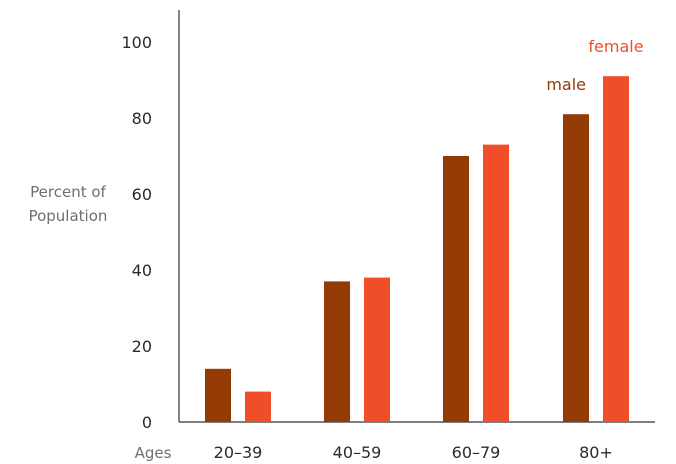  I want to click on y-tick-label: 0, so click(147, 422).